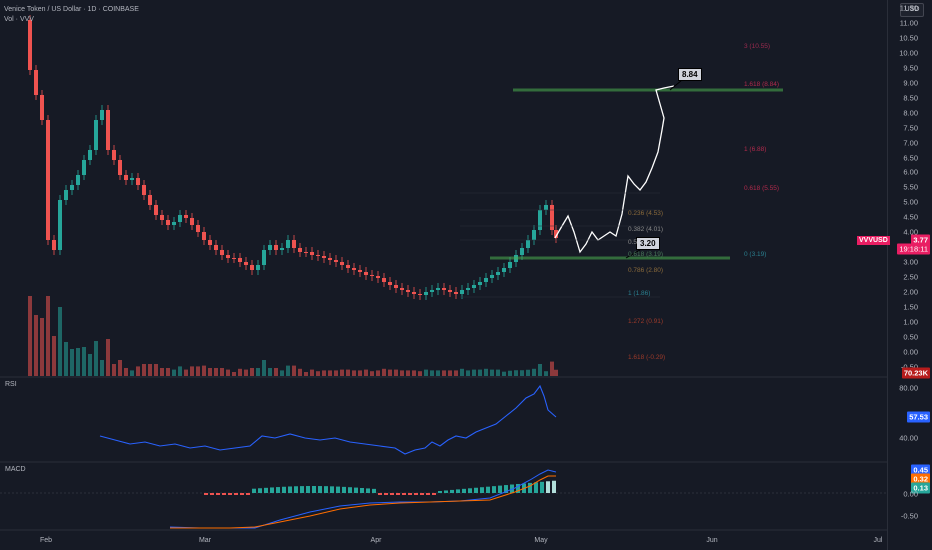 The width and height of the screenshot is (932, 550). I want to click on fib-level-label: 0.618 (3.19), so click(646, 254).